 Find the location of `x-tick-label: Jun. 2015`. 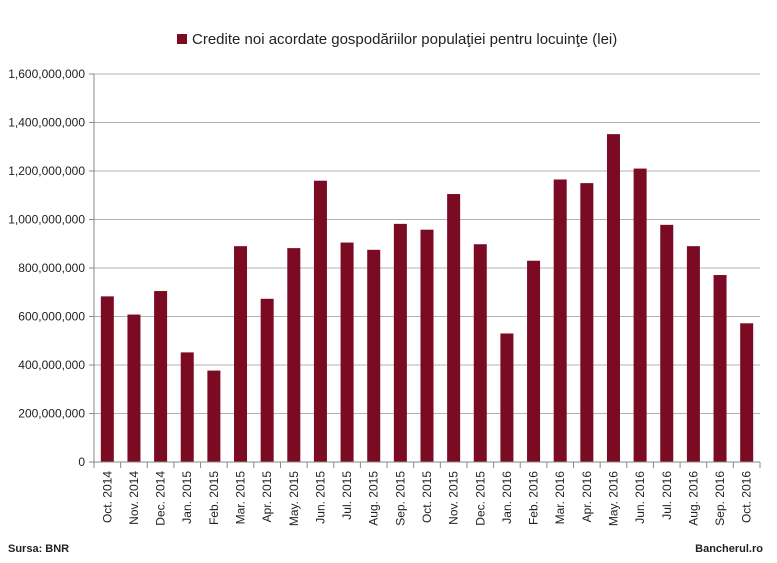

x-tick-label: Jun. 2015 is located at coordinates (320, 497).